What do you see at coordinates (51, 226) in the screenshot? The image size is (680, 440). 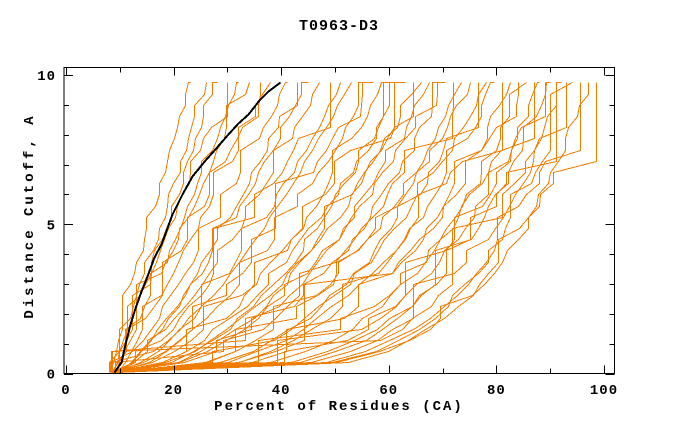 I see `y-tick-label: 5` at bounding box center [51, 226].